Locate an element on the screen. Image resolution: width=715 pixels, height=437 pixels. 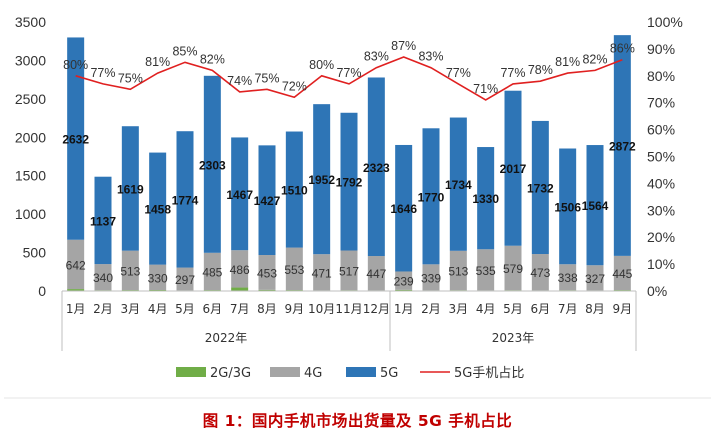
x-group-label: 2022年 is located at coordinates (226, 338).